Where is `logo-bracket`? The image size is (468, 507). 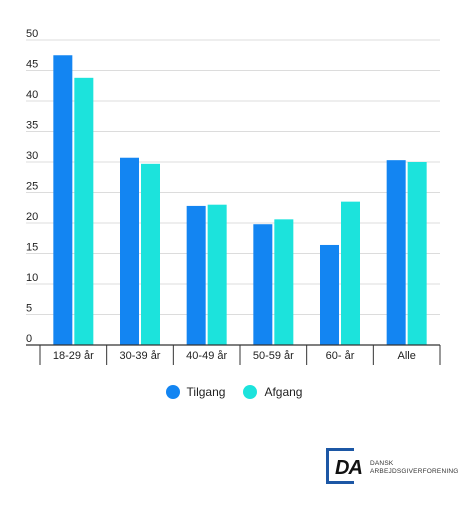 logo-bracket is located at coordinates (340, 466).